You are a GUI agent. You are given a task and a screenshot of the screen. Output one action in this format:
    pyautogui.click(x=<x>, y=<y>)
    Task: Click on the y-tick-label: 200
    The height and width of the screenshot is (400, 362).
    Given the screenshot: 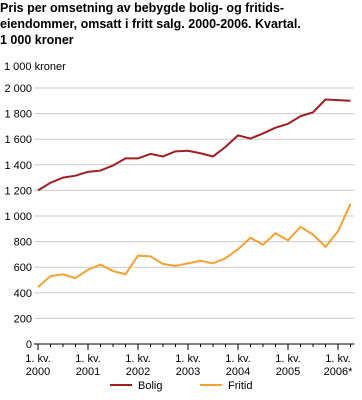 What is the action you would take?
    pyautogui.click(x=23, y=319)
    